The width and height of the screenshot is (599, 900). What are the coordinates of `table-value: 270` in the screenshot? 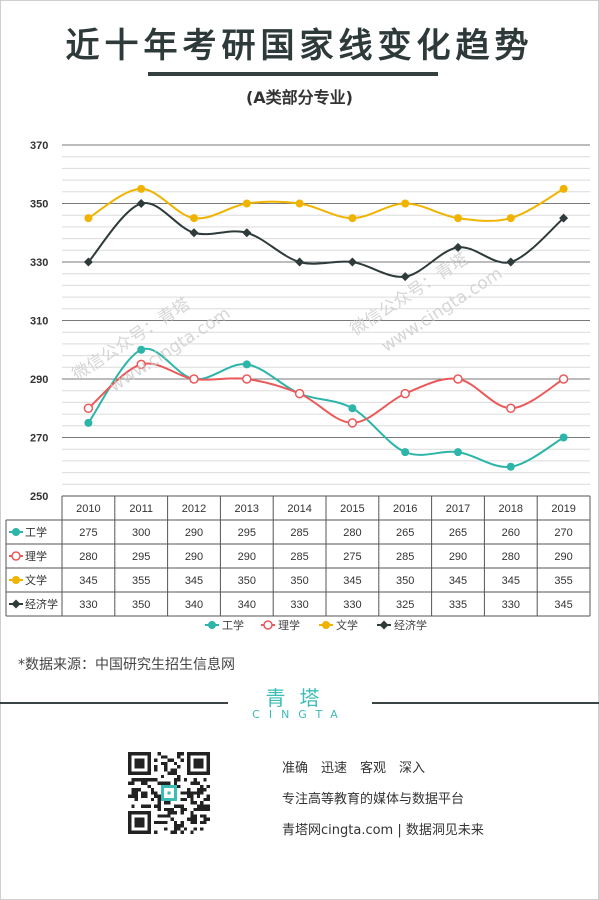 It's located at (563, 533).